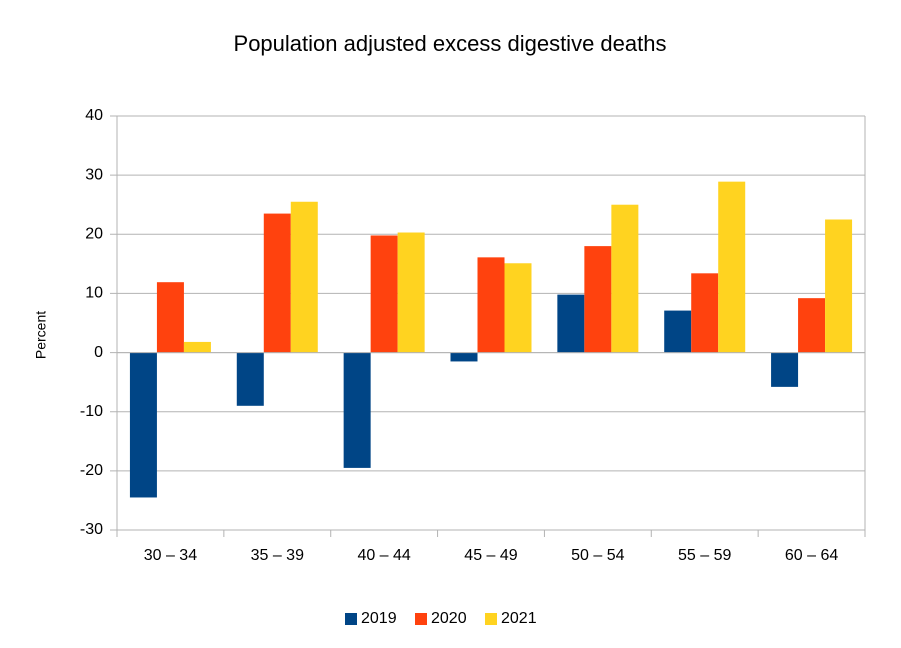  What do you see at coordinates (519, 618) in the screenshot?
I see `legend-label: 2021` at bounding box center [519, 618].